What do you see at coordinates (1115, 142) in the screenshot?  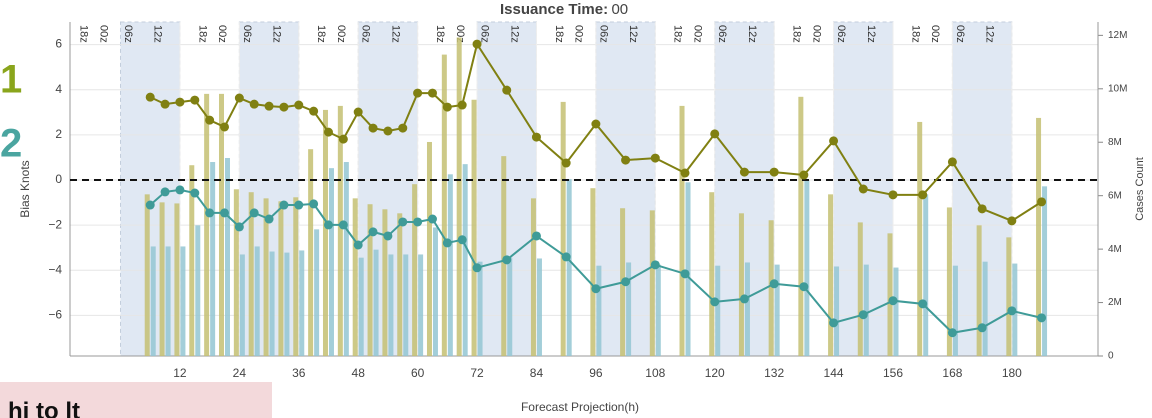 I see `y2-tick-label: 8M` at bounding box center [1115, 142].